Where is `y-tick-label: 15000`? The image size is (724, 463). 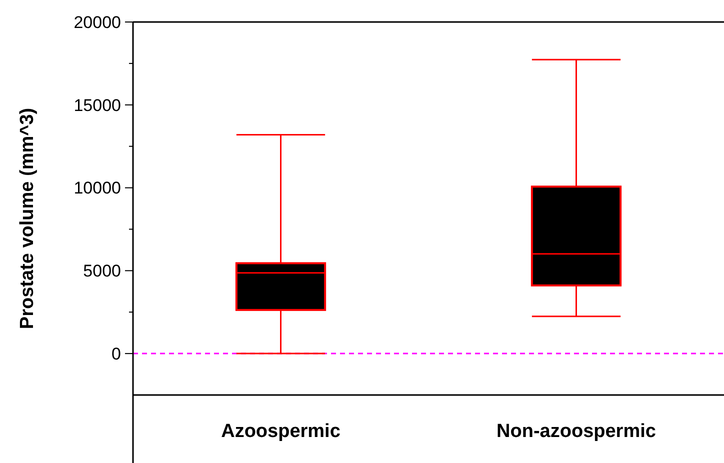 y-tick-label: 15000 is located at coordinates (97, 105).